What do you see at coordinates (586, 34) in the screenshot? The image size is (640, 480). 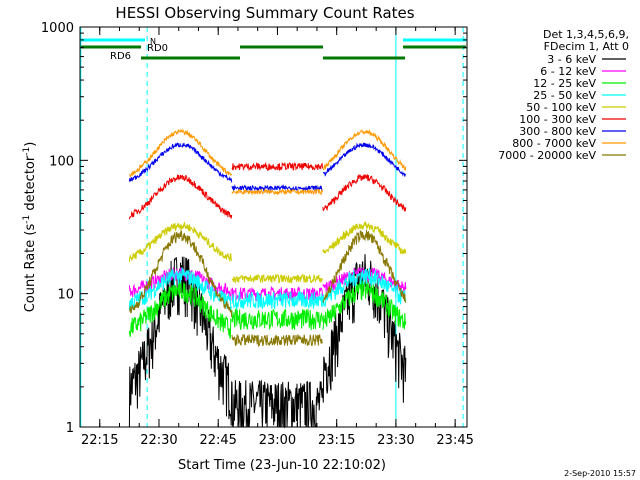 I see `legend-header-0: Det 1,3,4,5,6,9,` at bounding box center [586, 34].